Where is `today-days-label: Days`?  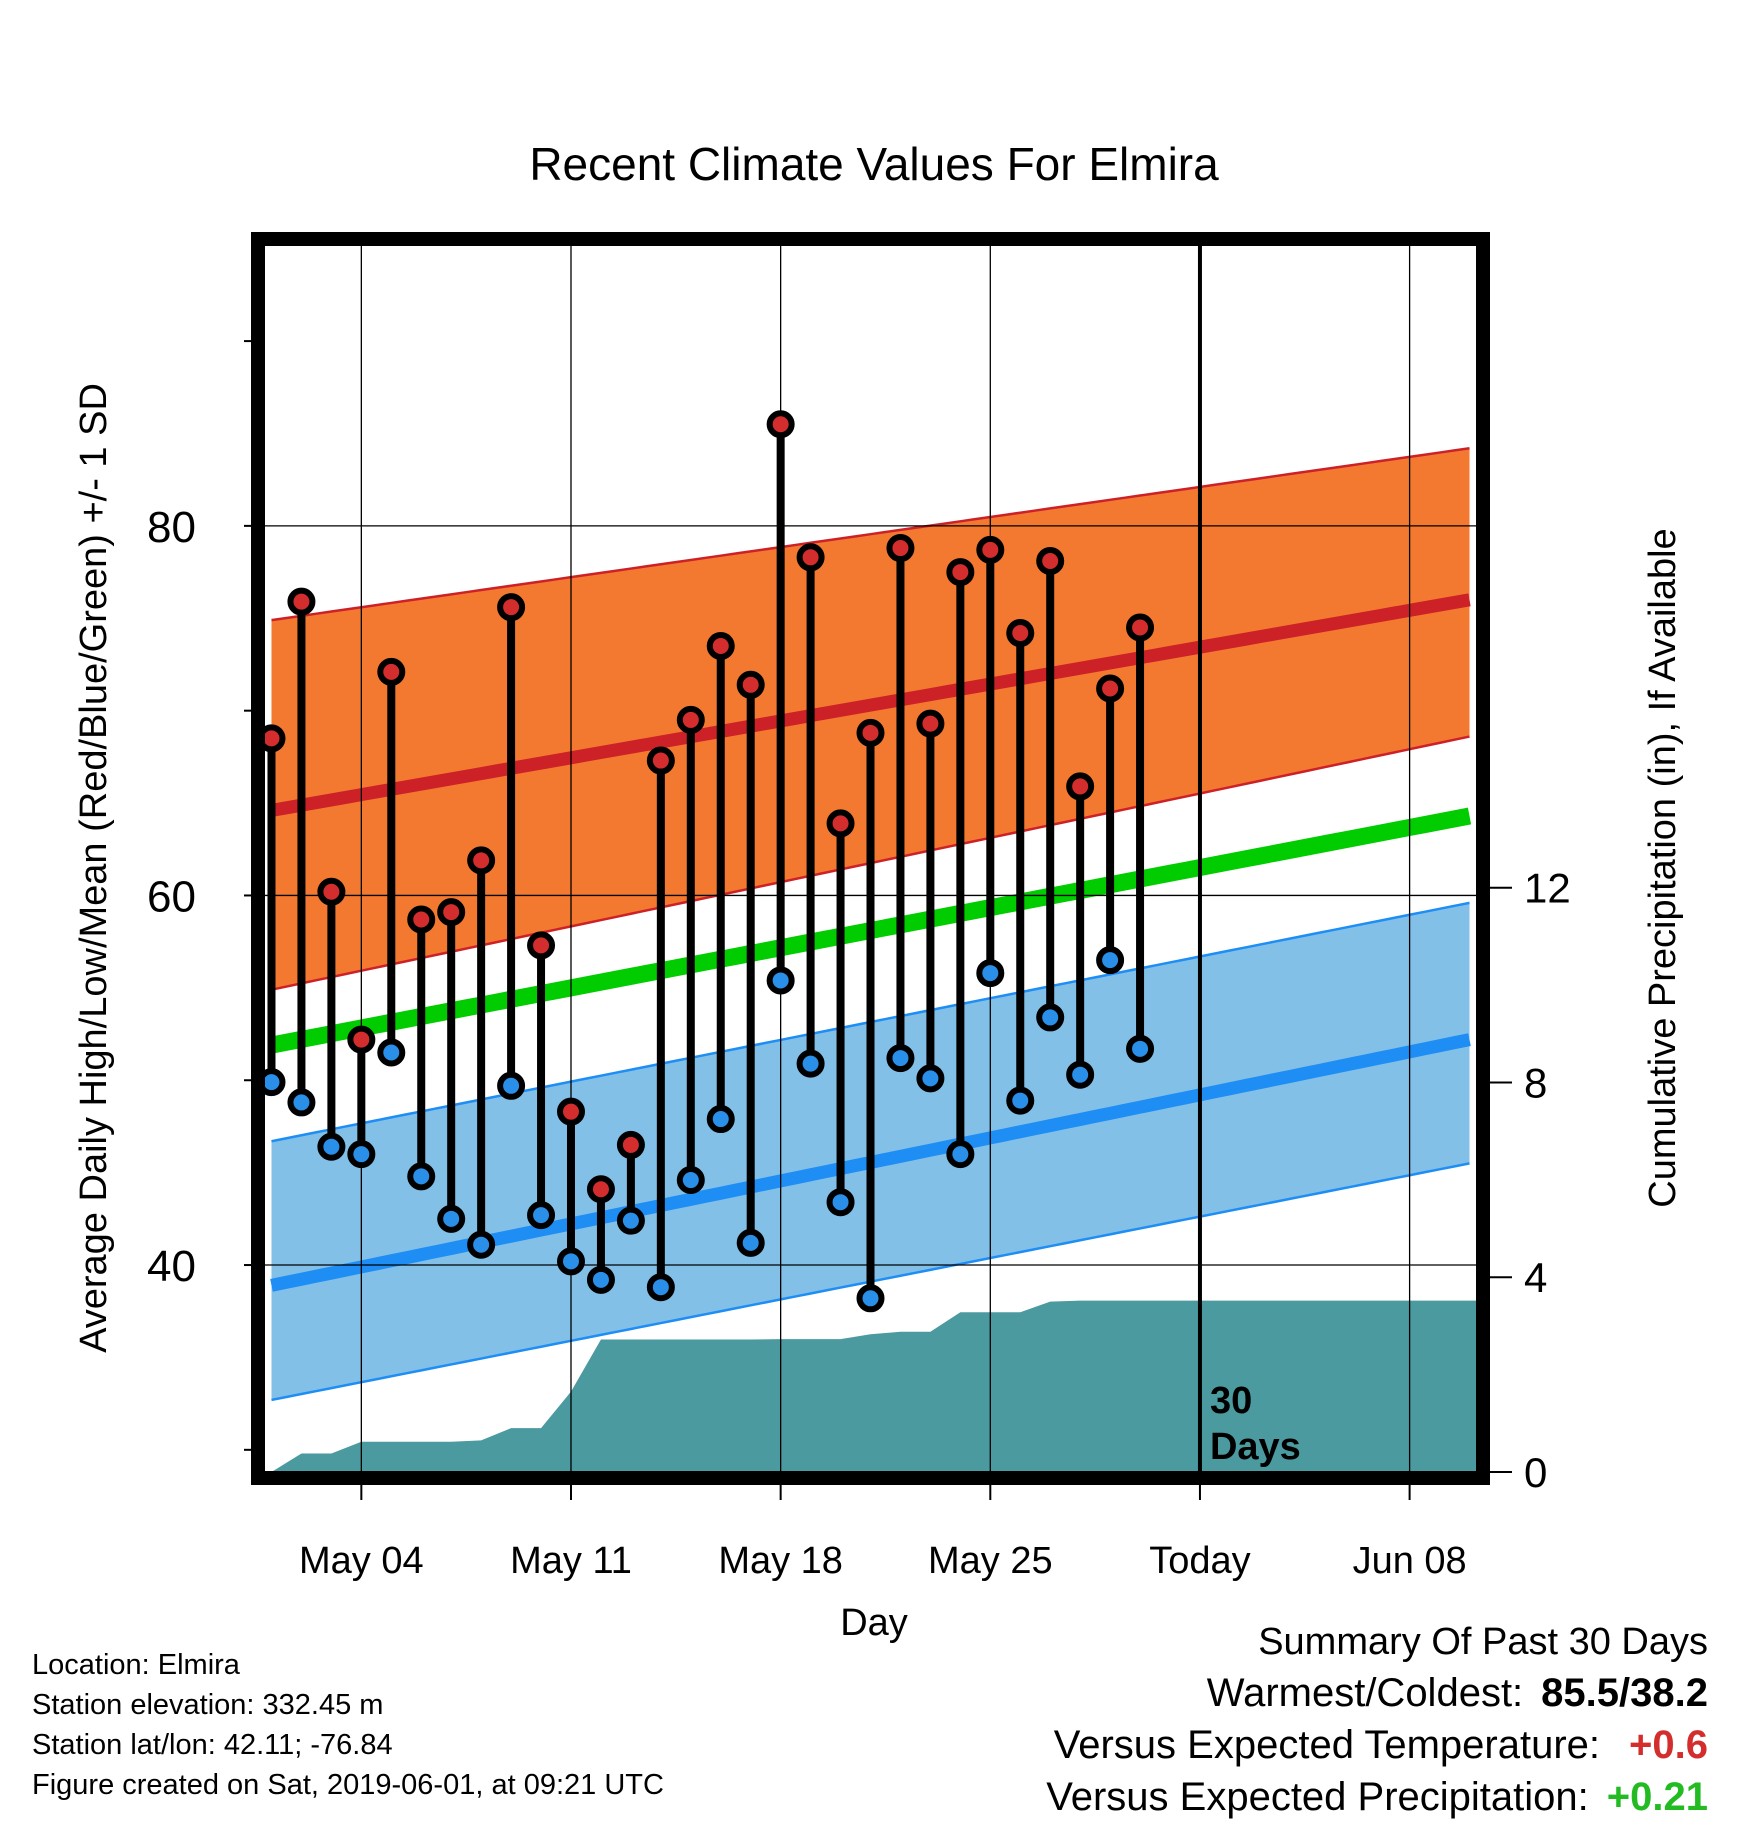 today-days-label: Days is located at coordinates (1255, 1447).